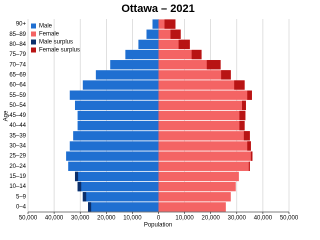 The width and height of the screenshot is (320, 240). What do you see at coordinates (157, 9) in the screenshot?
I see `chart-title: Ottawa – 2021` at bounding box center [157, 9].